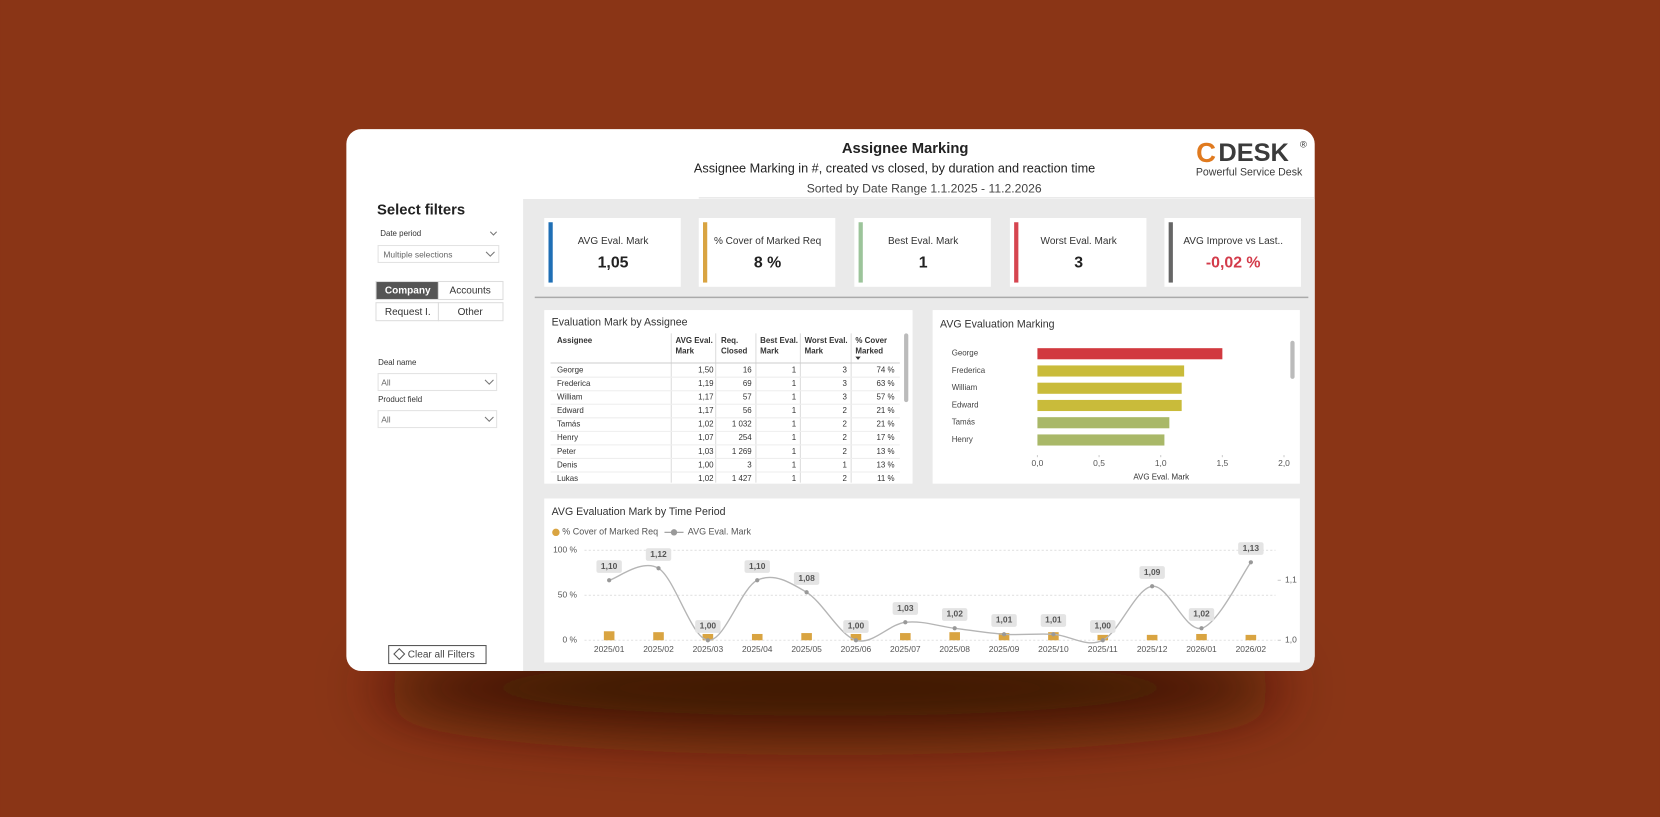  Describe the element at coordinates (437, 382) in the screenshot. I see `deal-dropdown` at that location.